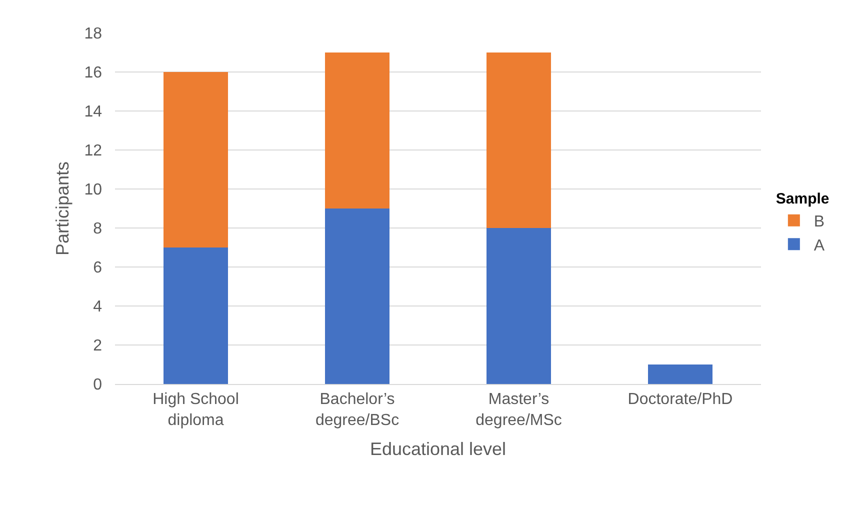 Image resolution: width=844 pixels, height=512 pixels. Describe the element at coordinates (803, 199) in the screenshot. I see `legend-title: Sample` at that location.